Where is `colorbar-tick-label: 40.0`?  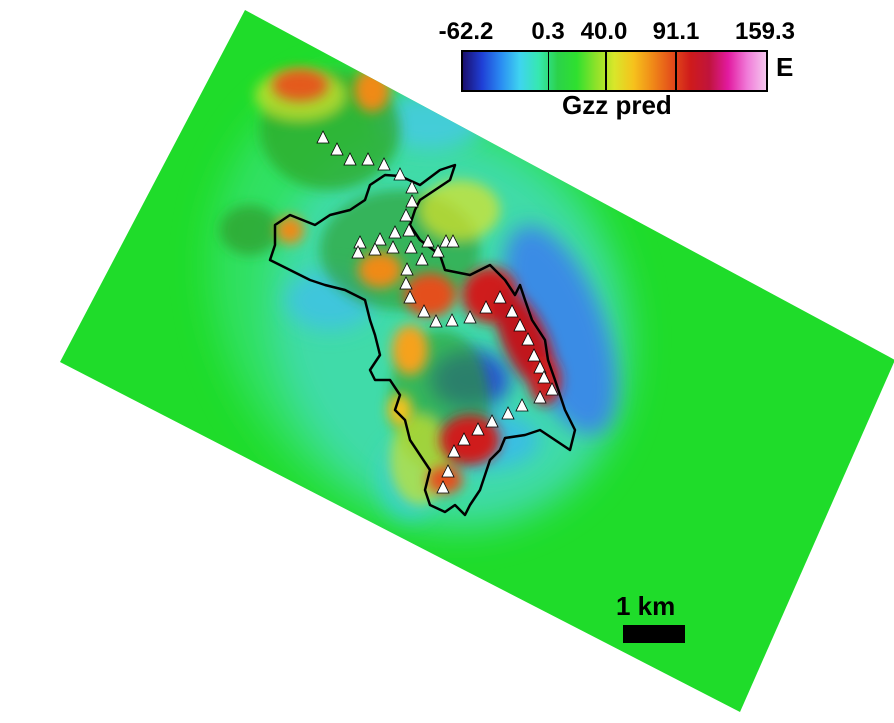
colorbar-tick-label: 40.0 is located at coordinates (604, 31).